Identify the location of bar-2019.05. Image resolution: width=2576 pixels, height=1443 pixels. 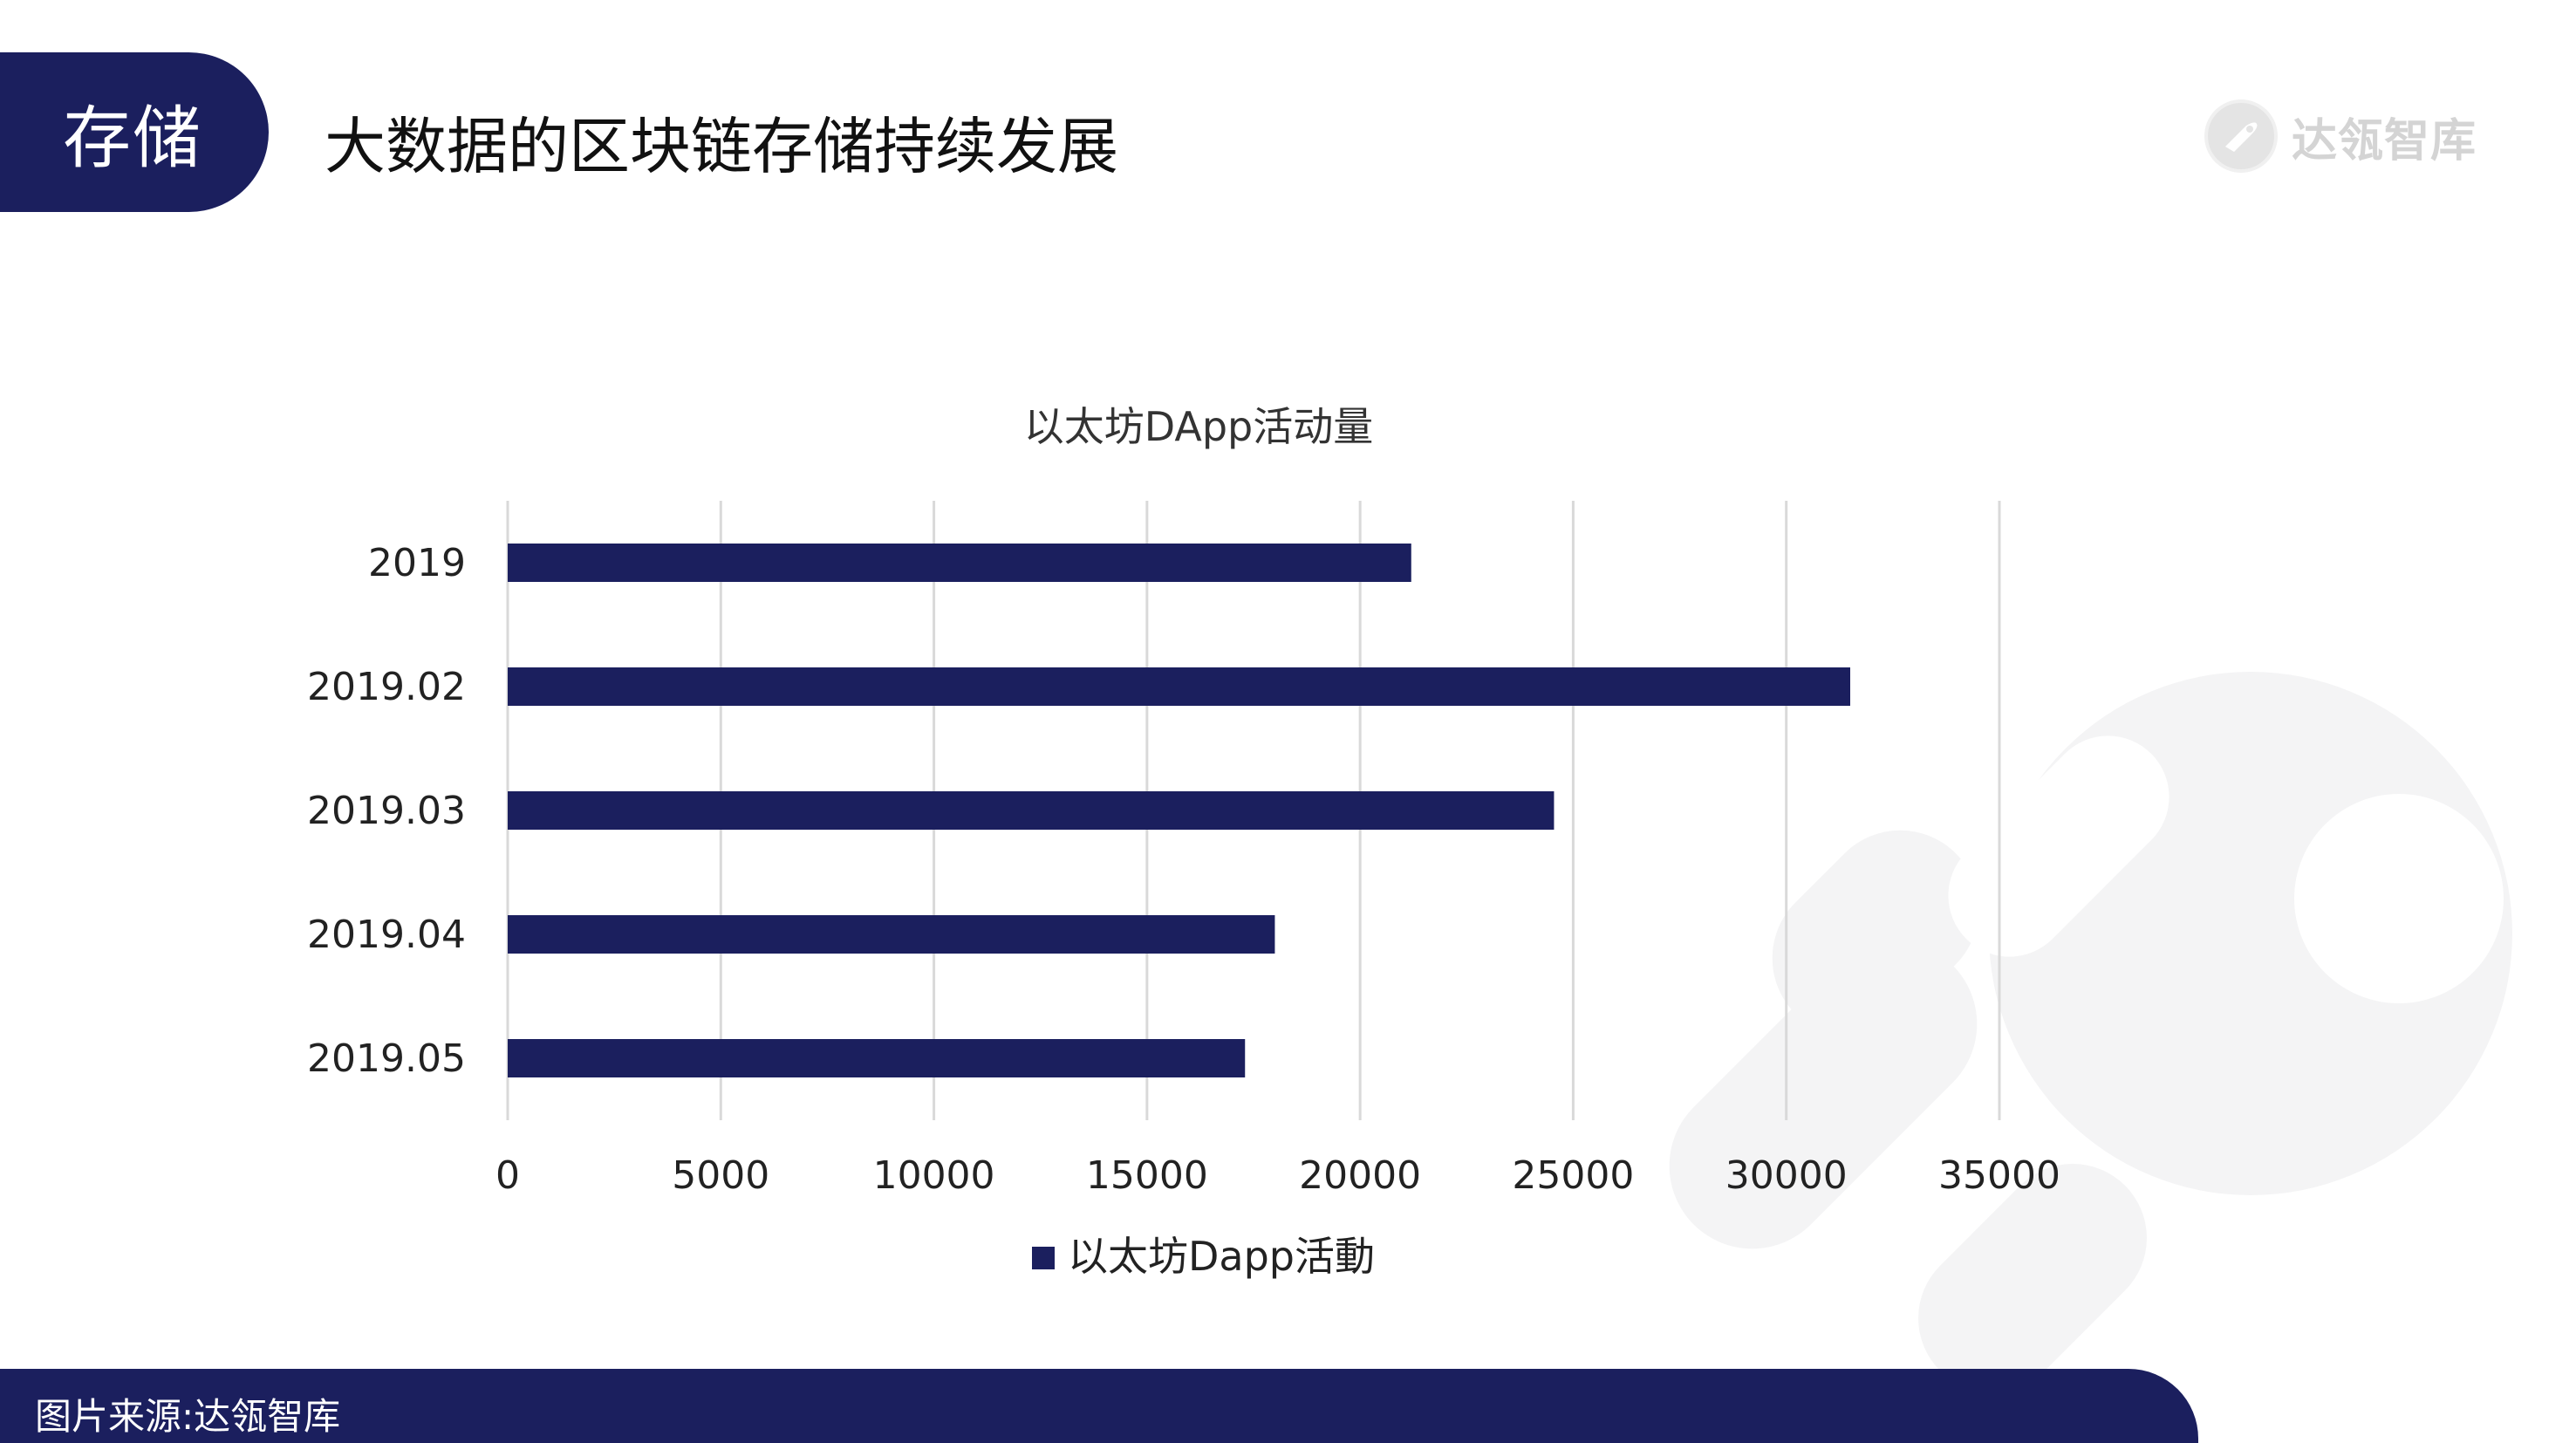
(877, 1058).